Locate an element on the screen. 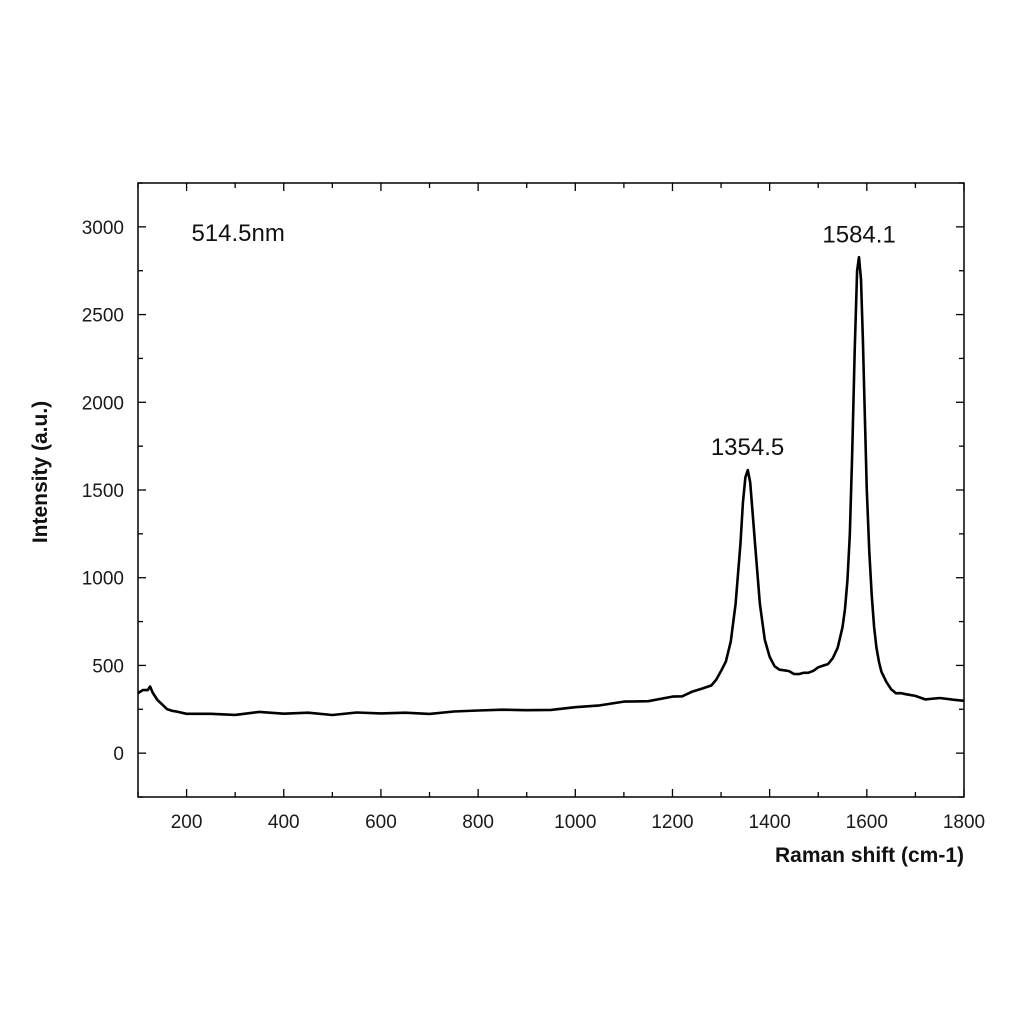 The width and height of the screenshot is (1033, 1033). y-tick-label: 1000 is located at coordinates (103, 579).